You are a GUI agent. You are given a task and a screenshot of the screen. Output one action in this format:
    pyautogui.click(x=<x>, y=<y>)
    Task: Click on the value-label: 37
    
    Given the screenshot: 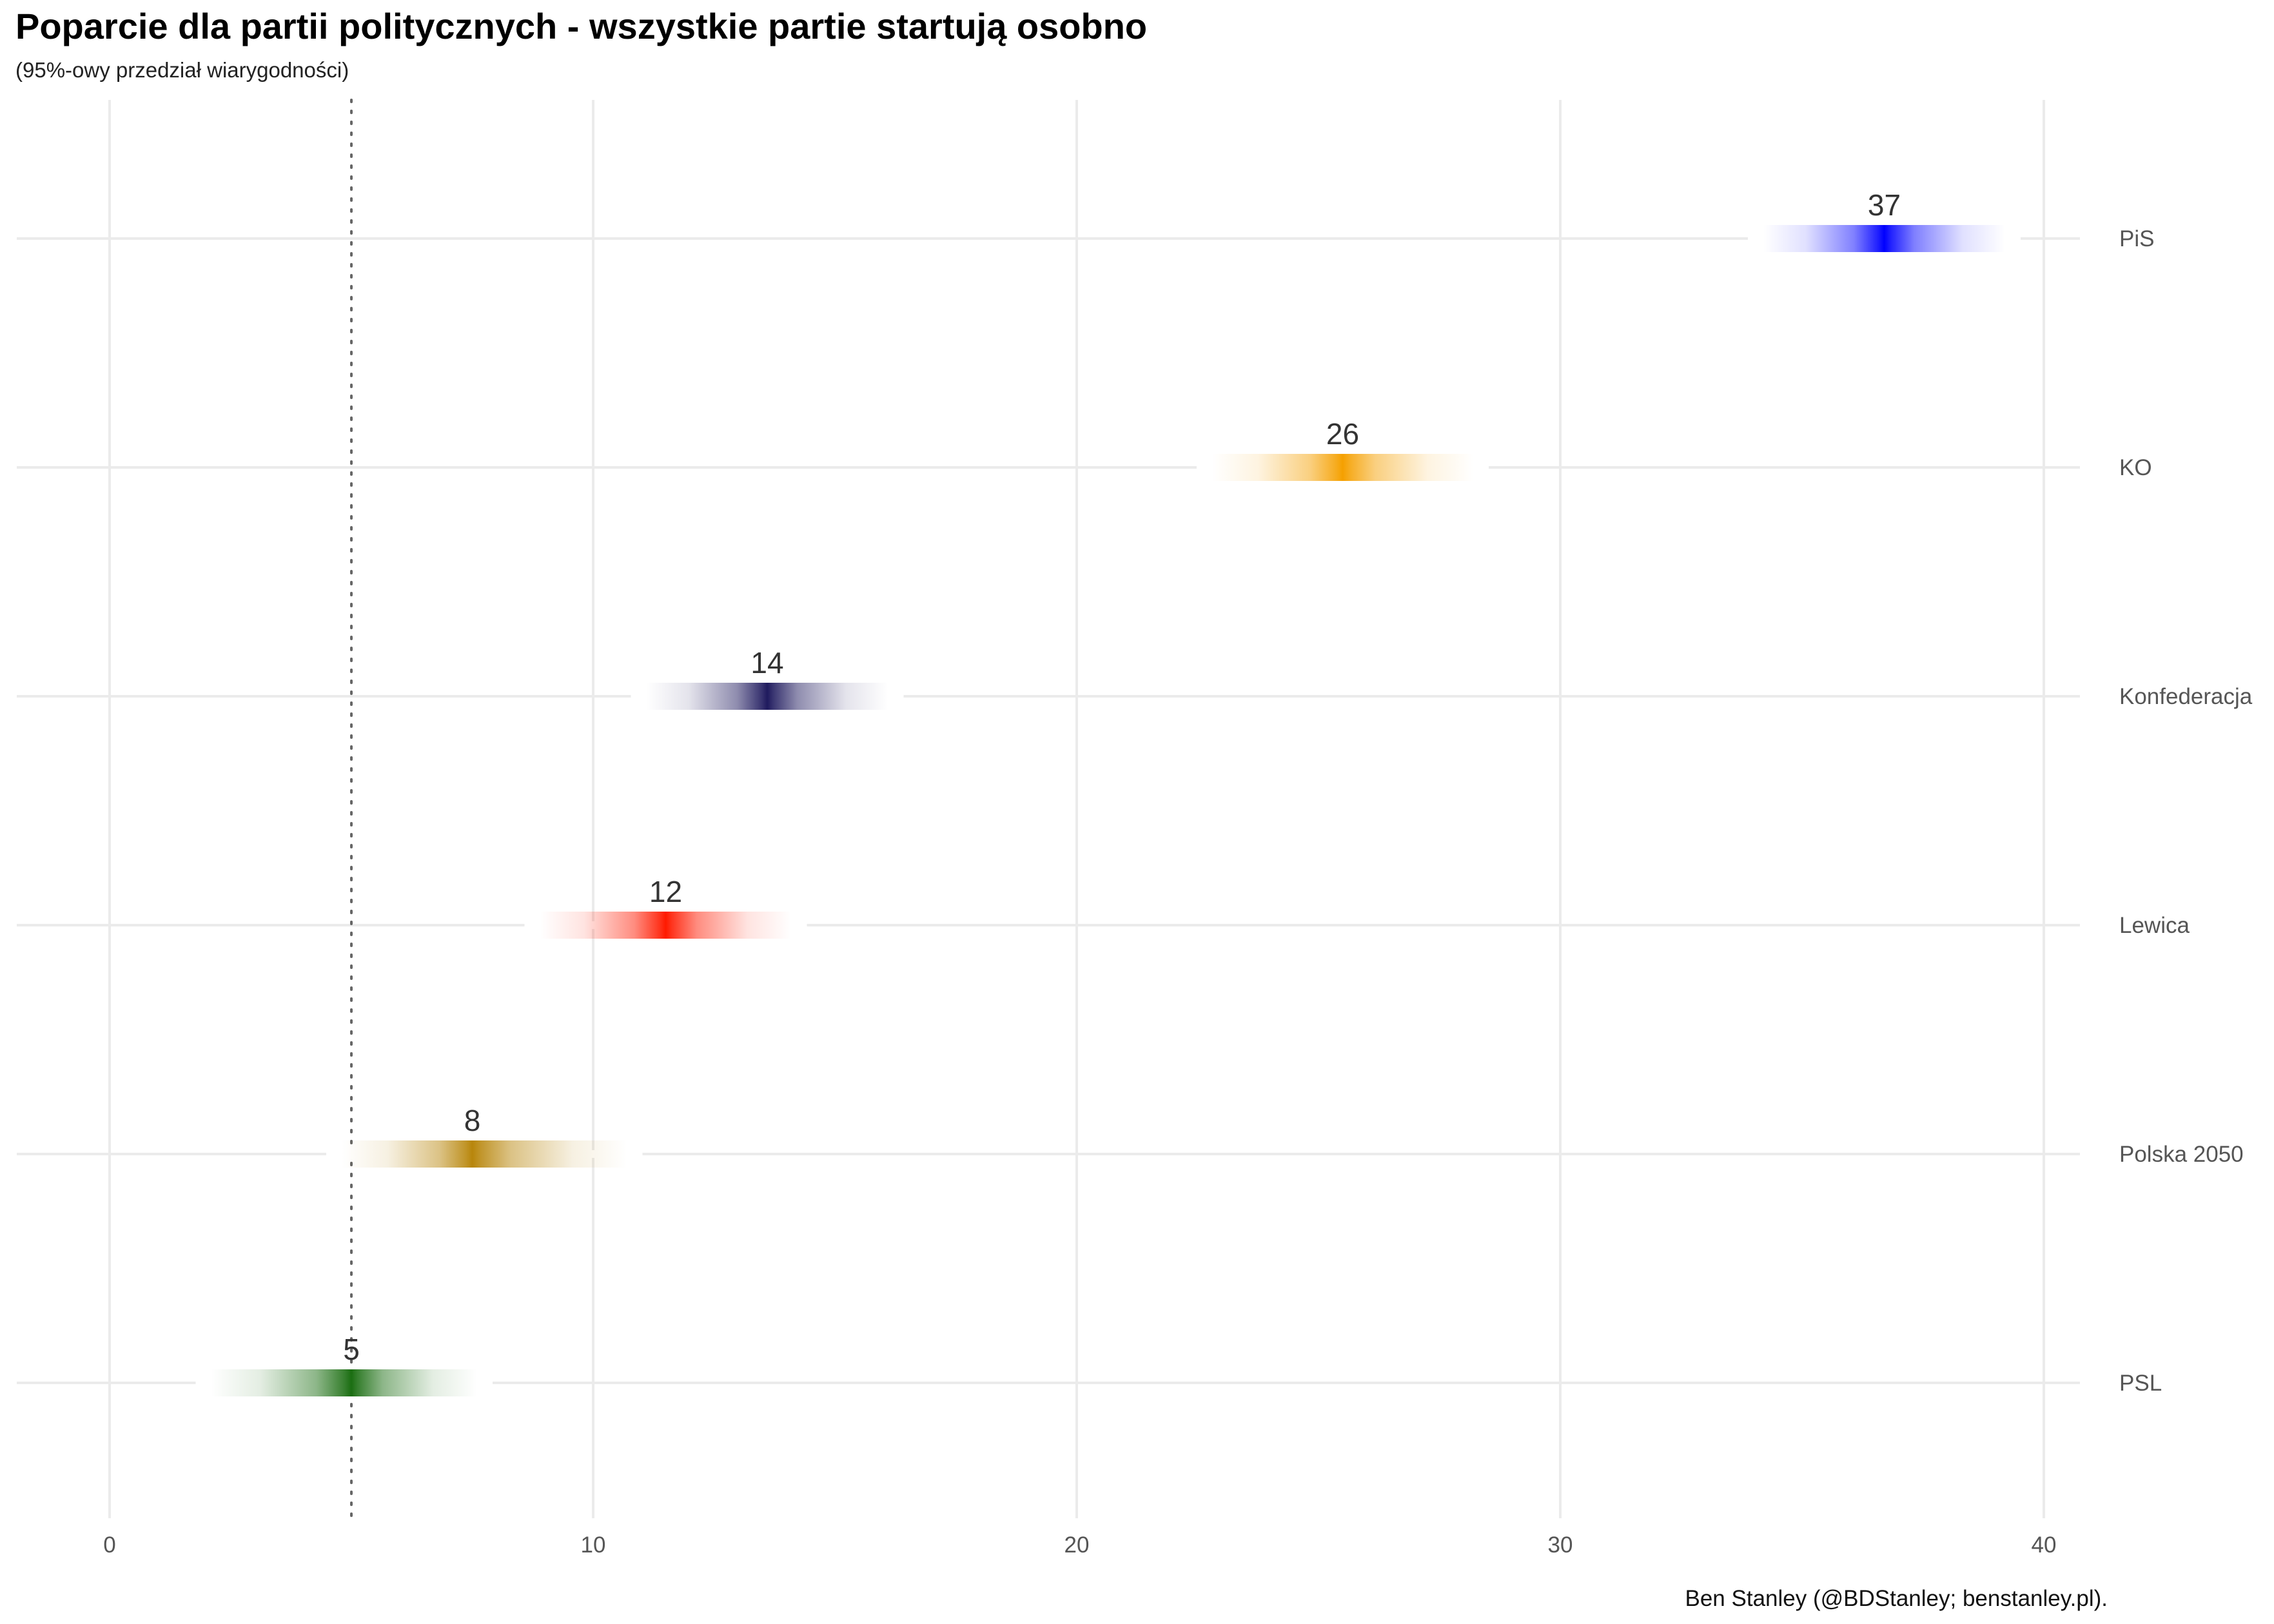 What is the action you would take?
    pyautogui.click(x=1884, y=205)
    